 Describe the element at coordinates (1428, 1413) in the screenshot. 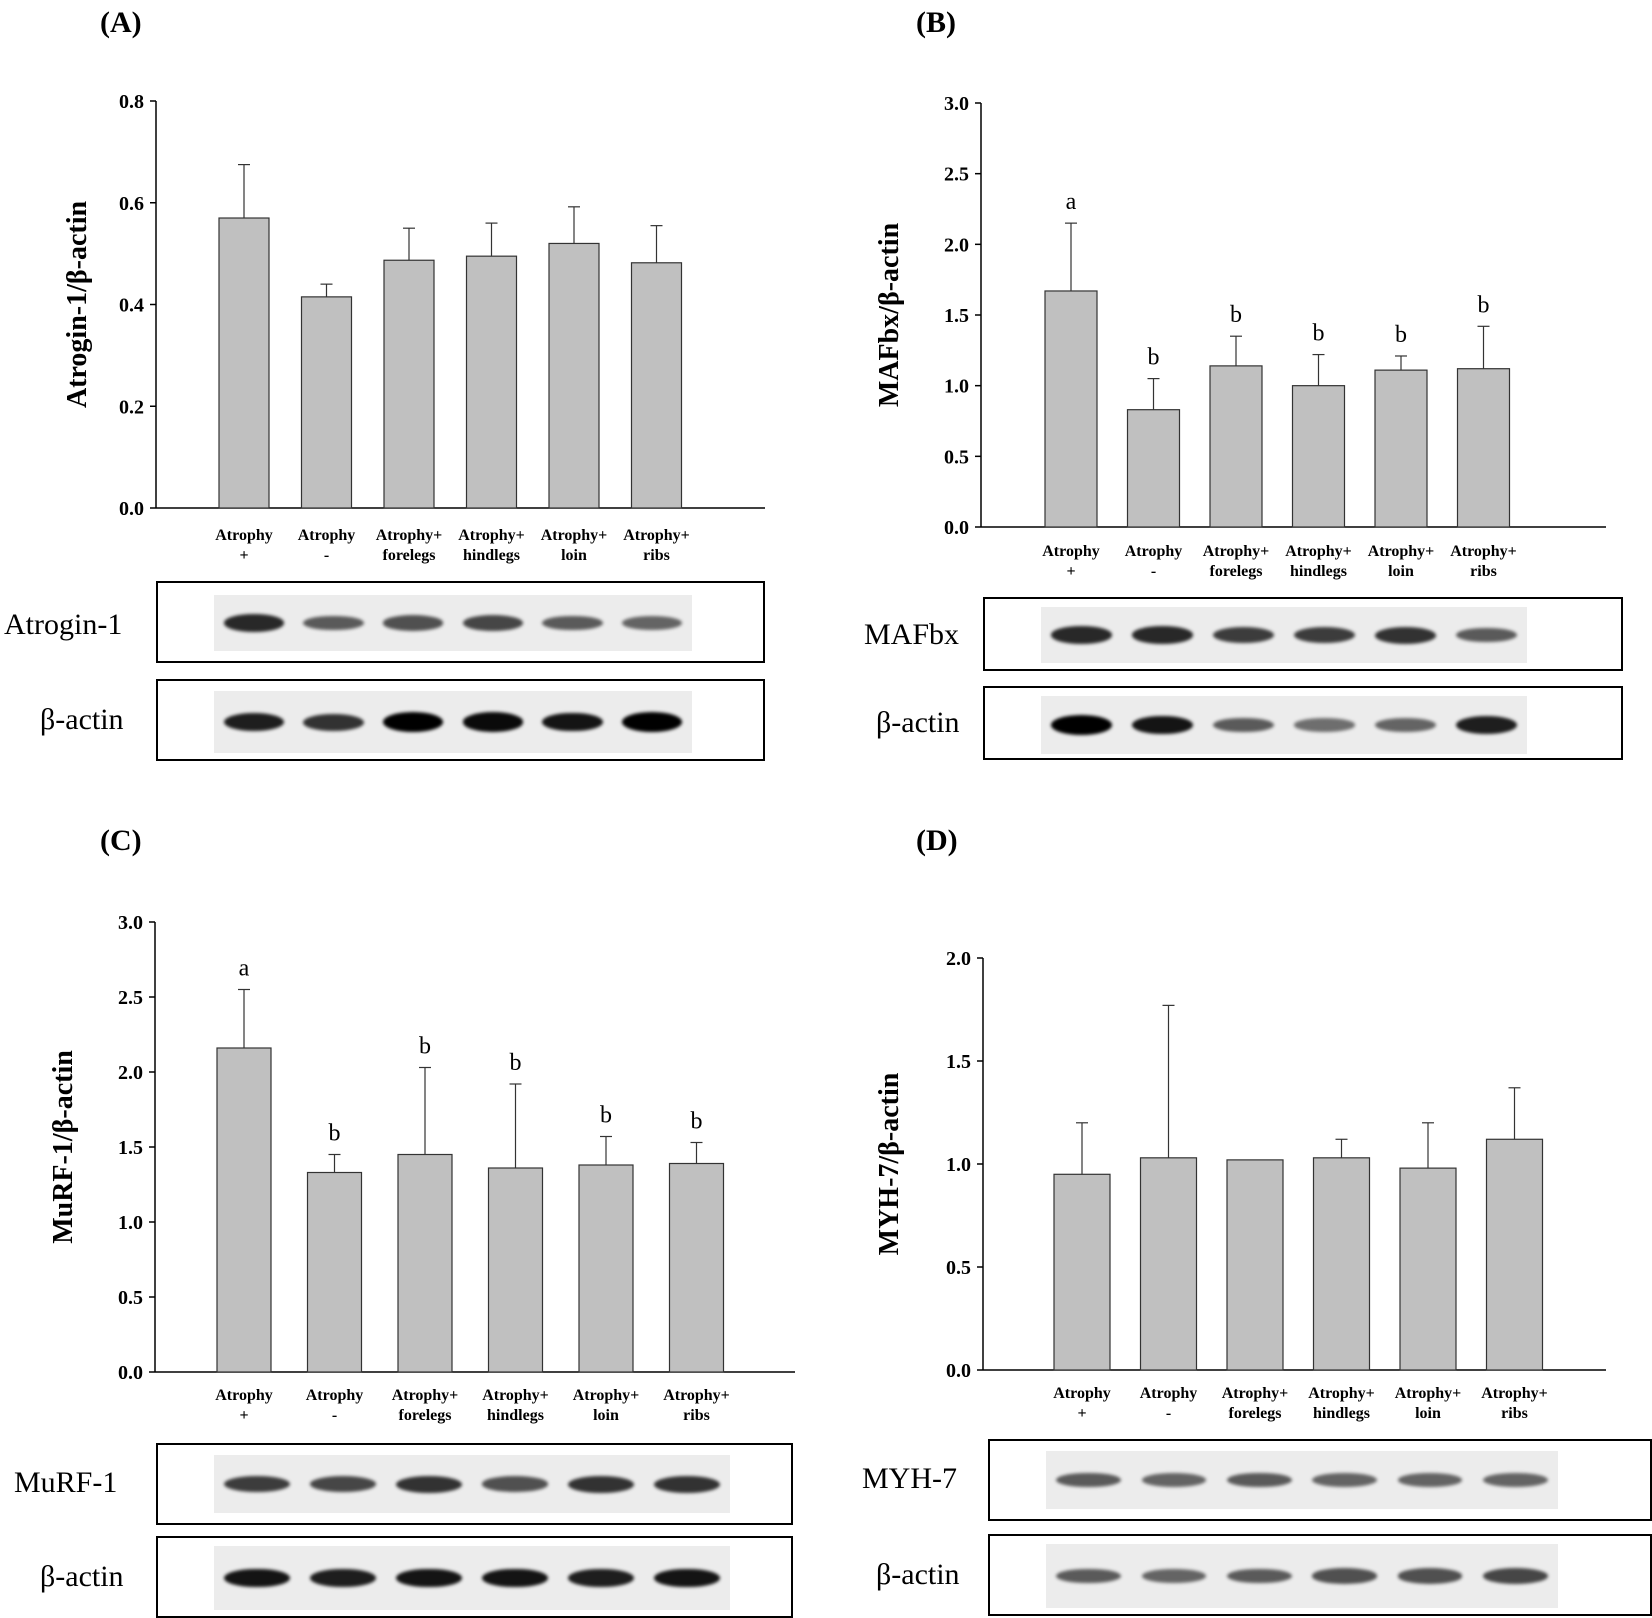

I see `category-label: loin` at that location.